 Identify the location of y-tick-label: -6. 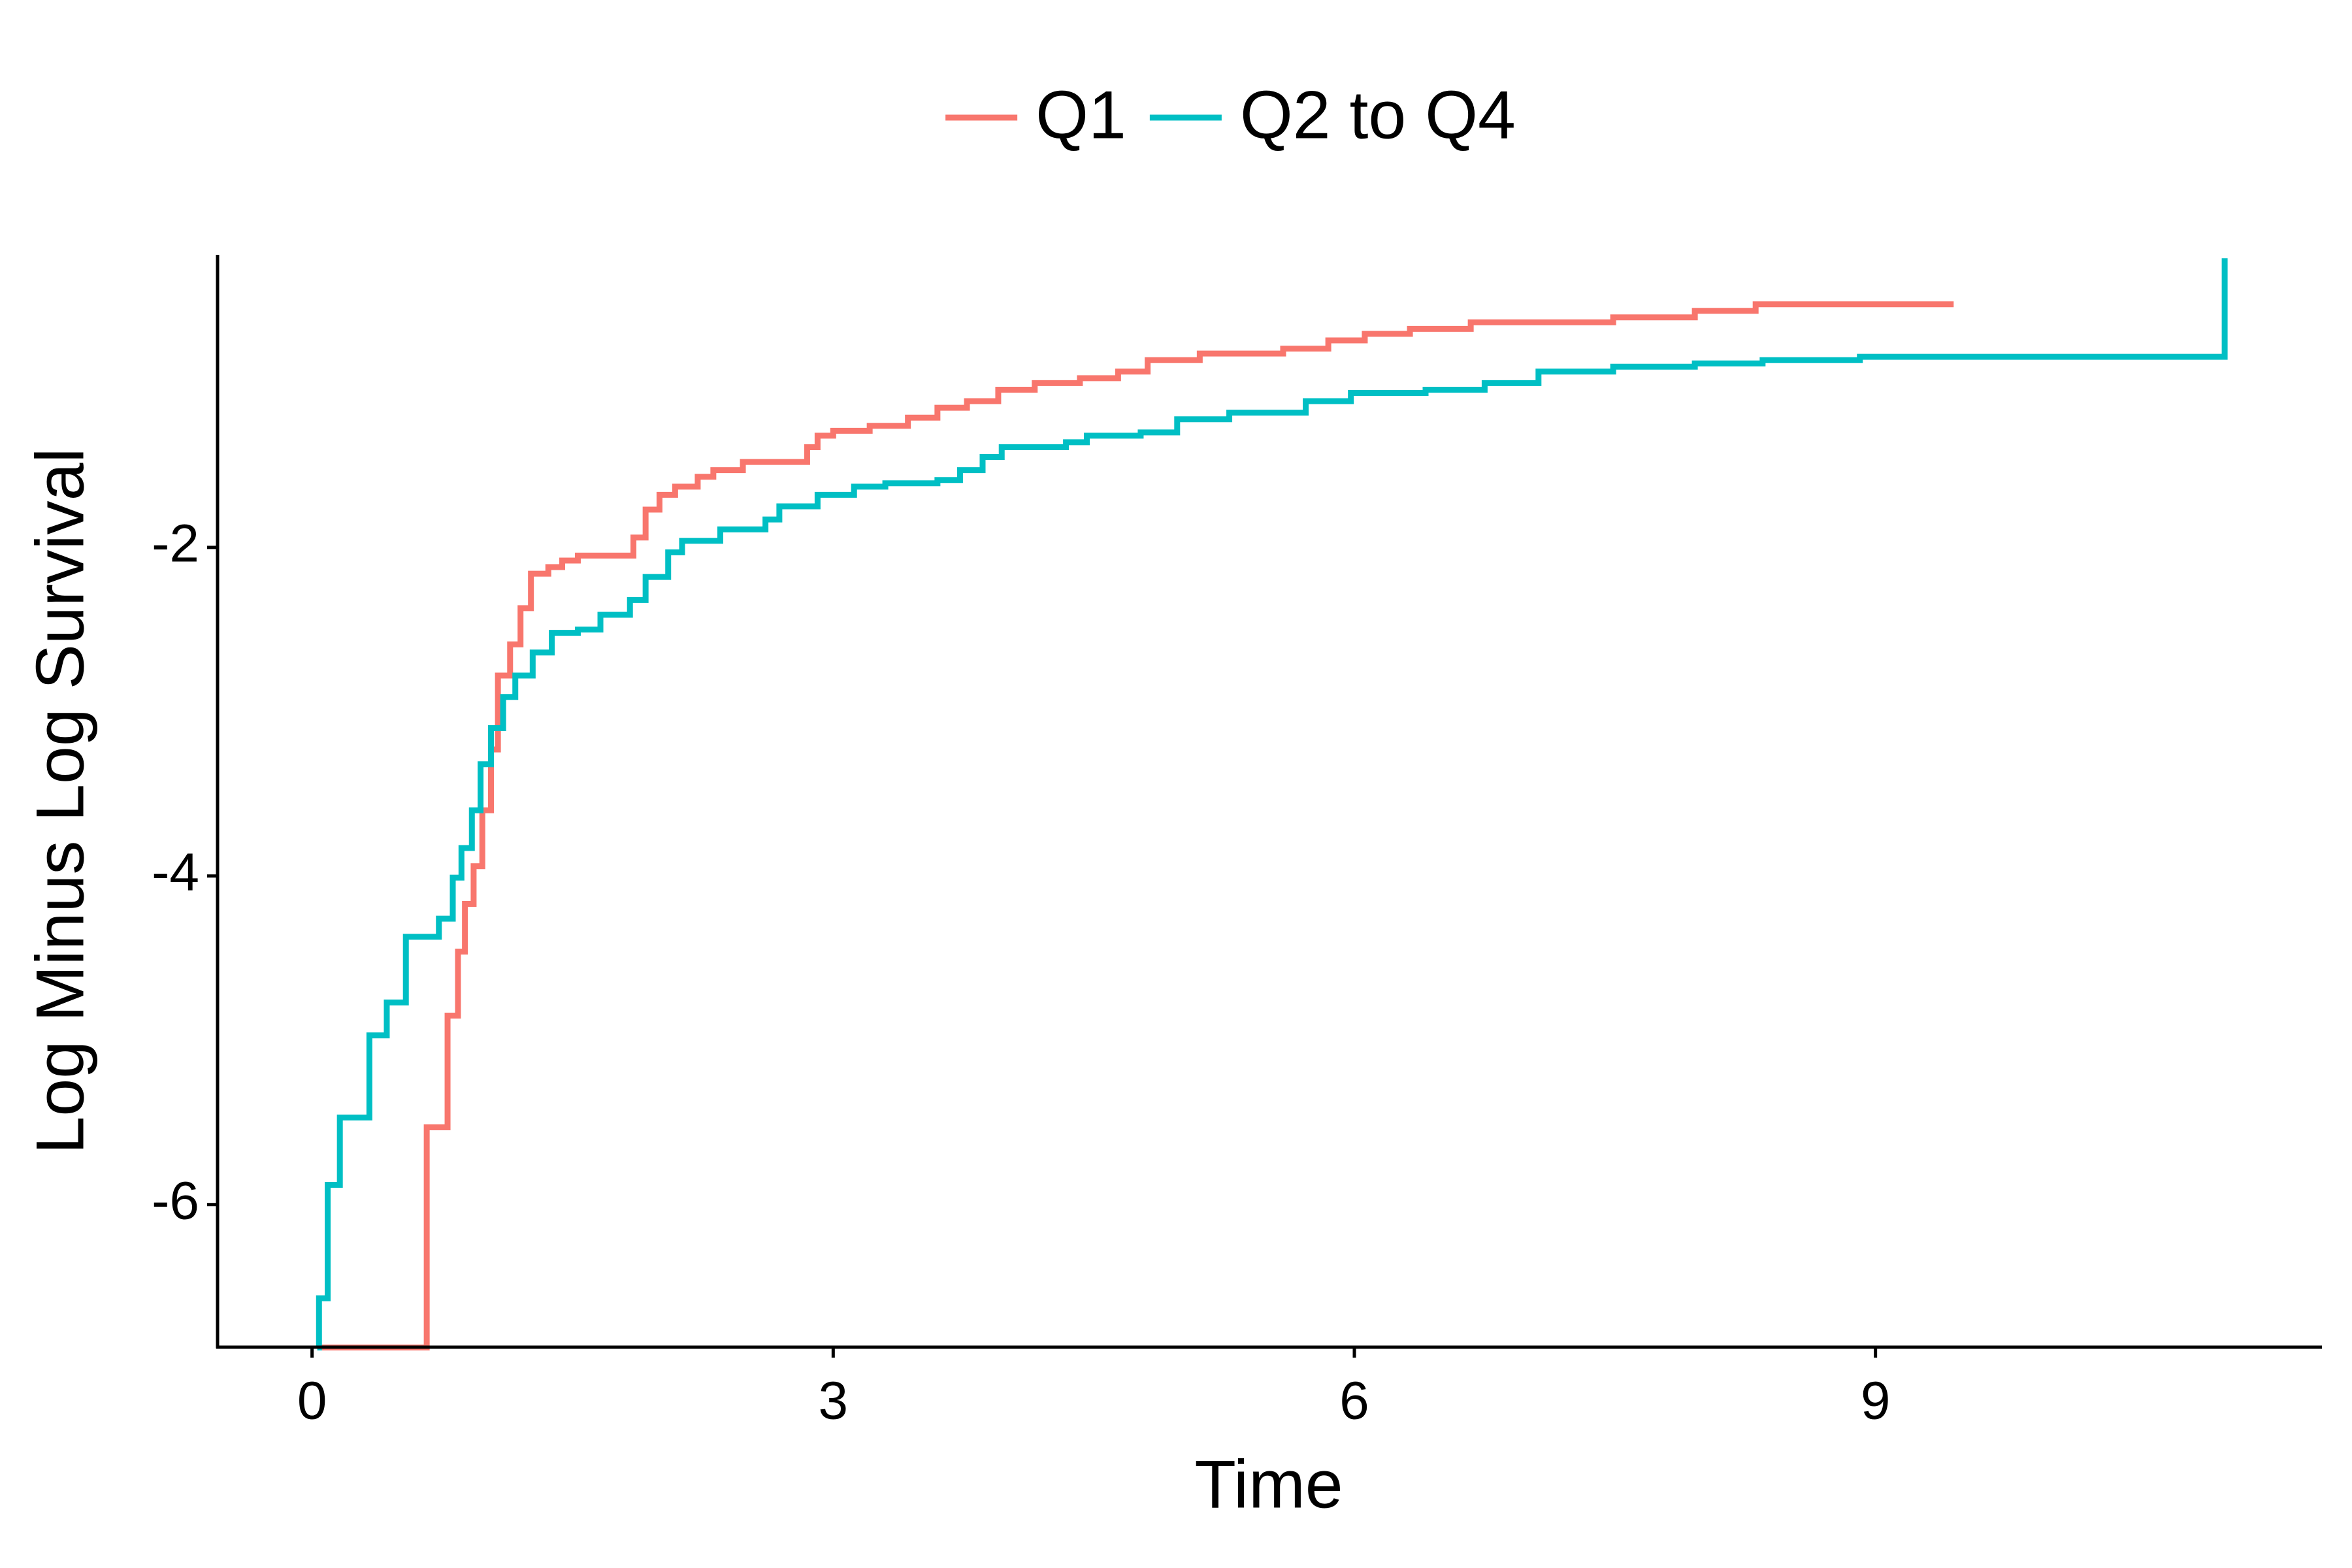
(175, 1200).